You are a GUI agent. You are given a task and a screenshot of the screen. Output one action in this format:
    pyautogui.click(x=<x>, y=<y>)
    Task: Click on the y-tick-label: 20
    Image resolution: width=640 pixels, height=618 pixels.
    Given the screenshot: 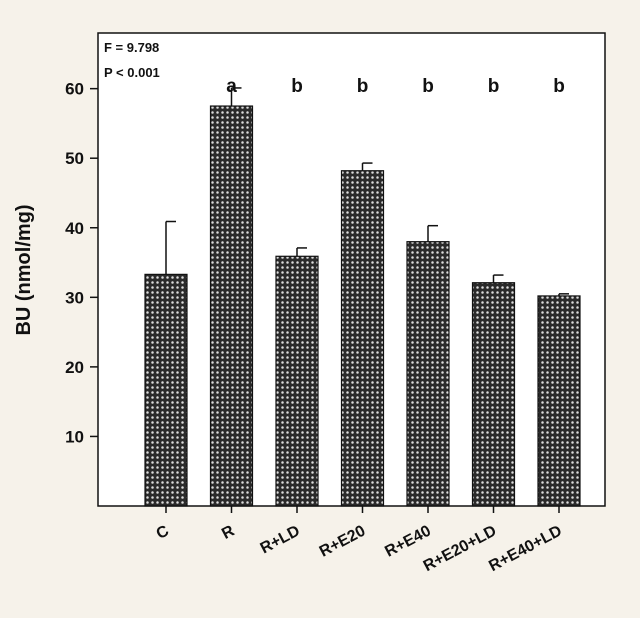 What is the action you would take?
    pyautogui.click(x=74, y=367)
    